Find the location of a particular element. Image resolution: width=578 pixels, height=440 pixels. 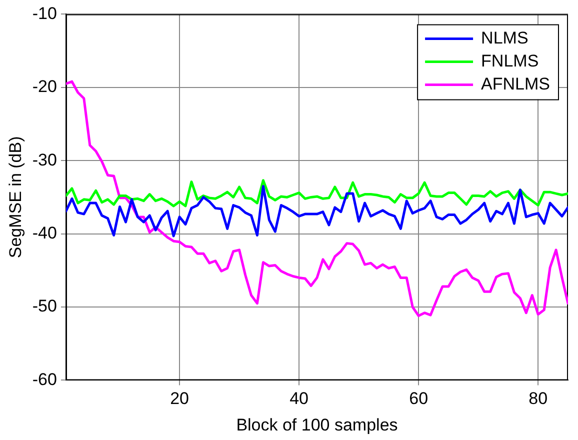

legend-label: FNLMS is located at coordinates (510, 60).